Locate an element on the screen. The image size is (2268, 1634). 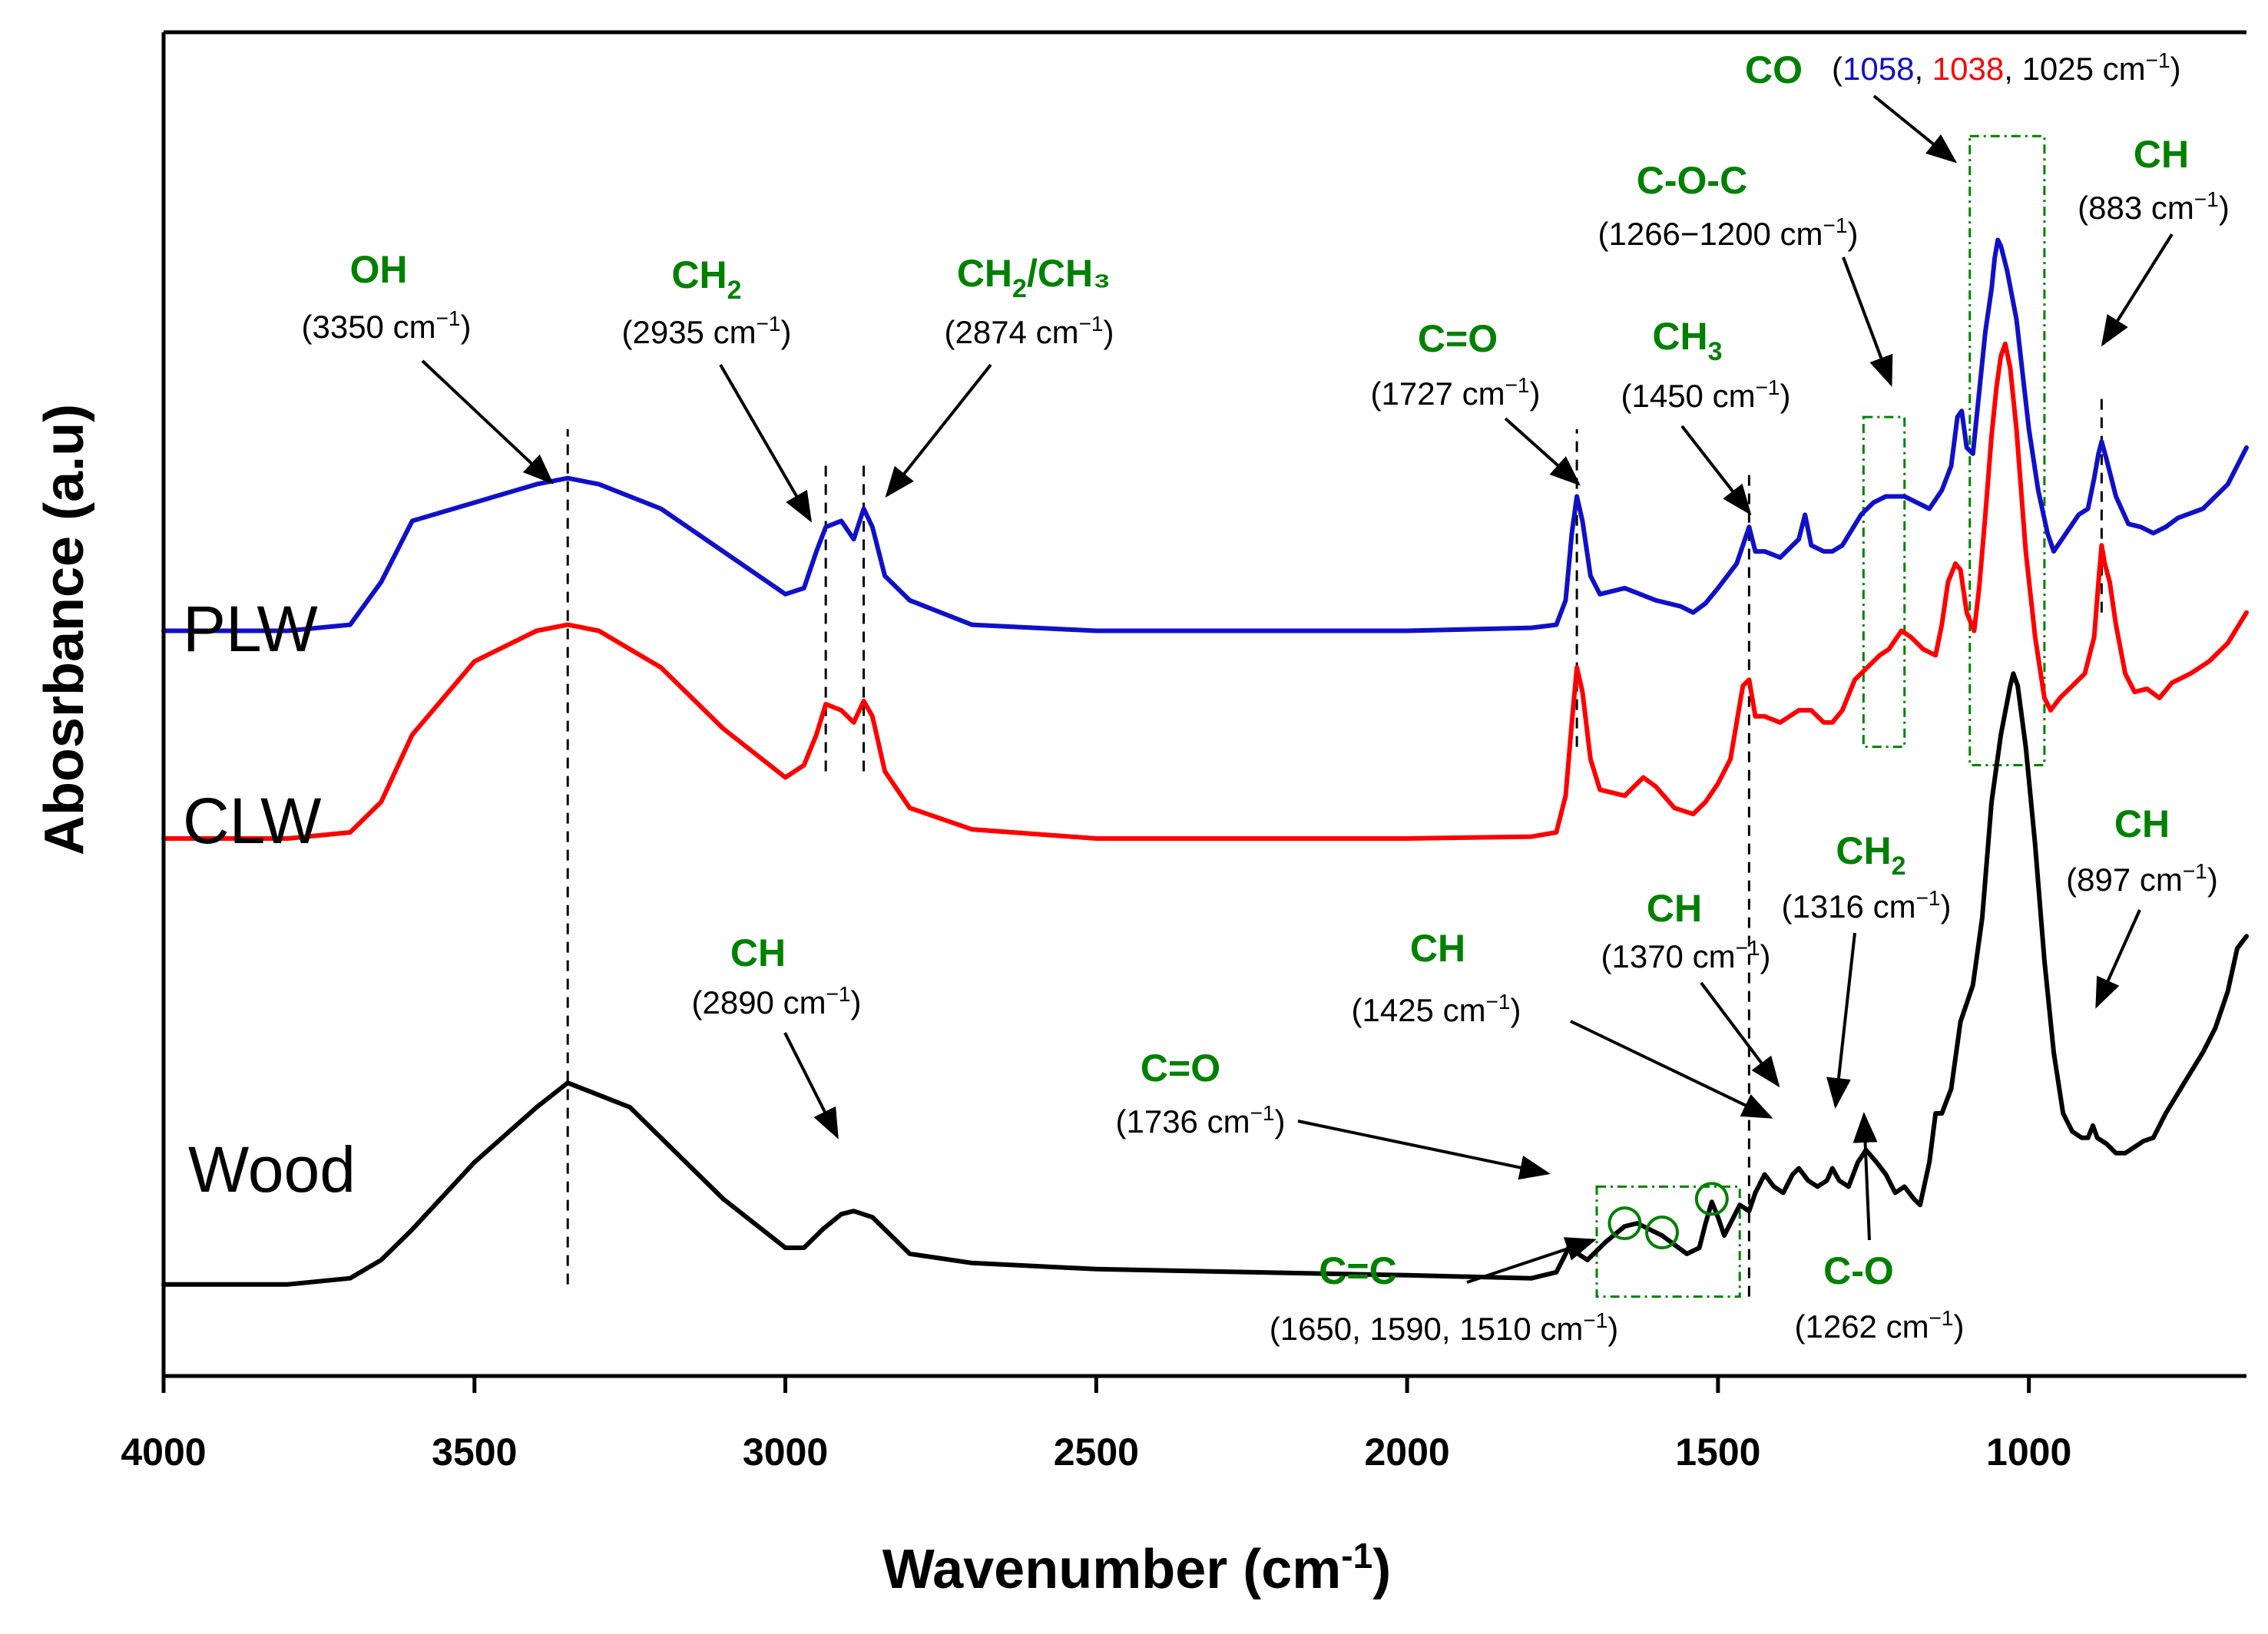
peak-annotation: CH2 (2935 cm−1) is located at coordinates (717, 388).